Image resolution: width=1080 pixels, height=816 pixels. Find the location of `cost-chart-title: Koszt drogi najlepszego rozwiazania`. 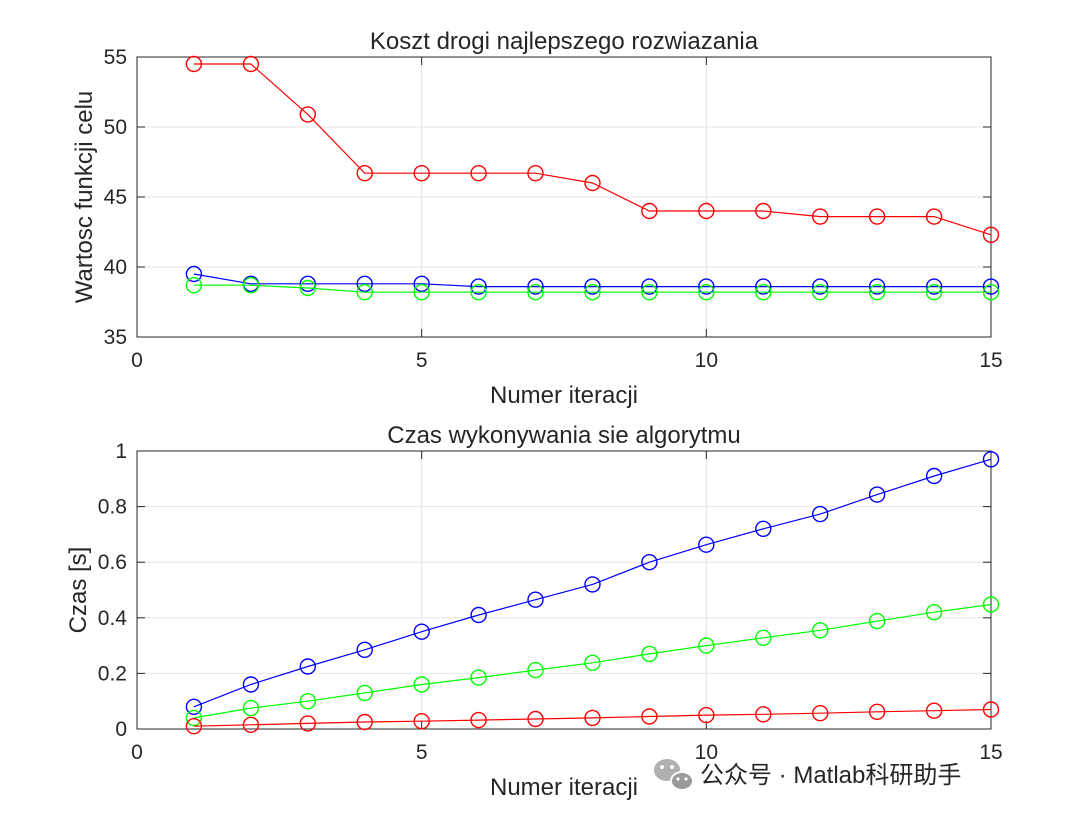

cost-chart-title: Koszt drogi najlepszego rozwiazania is located at coordinates (564, 41).